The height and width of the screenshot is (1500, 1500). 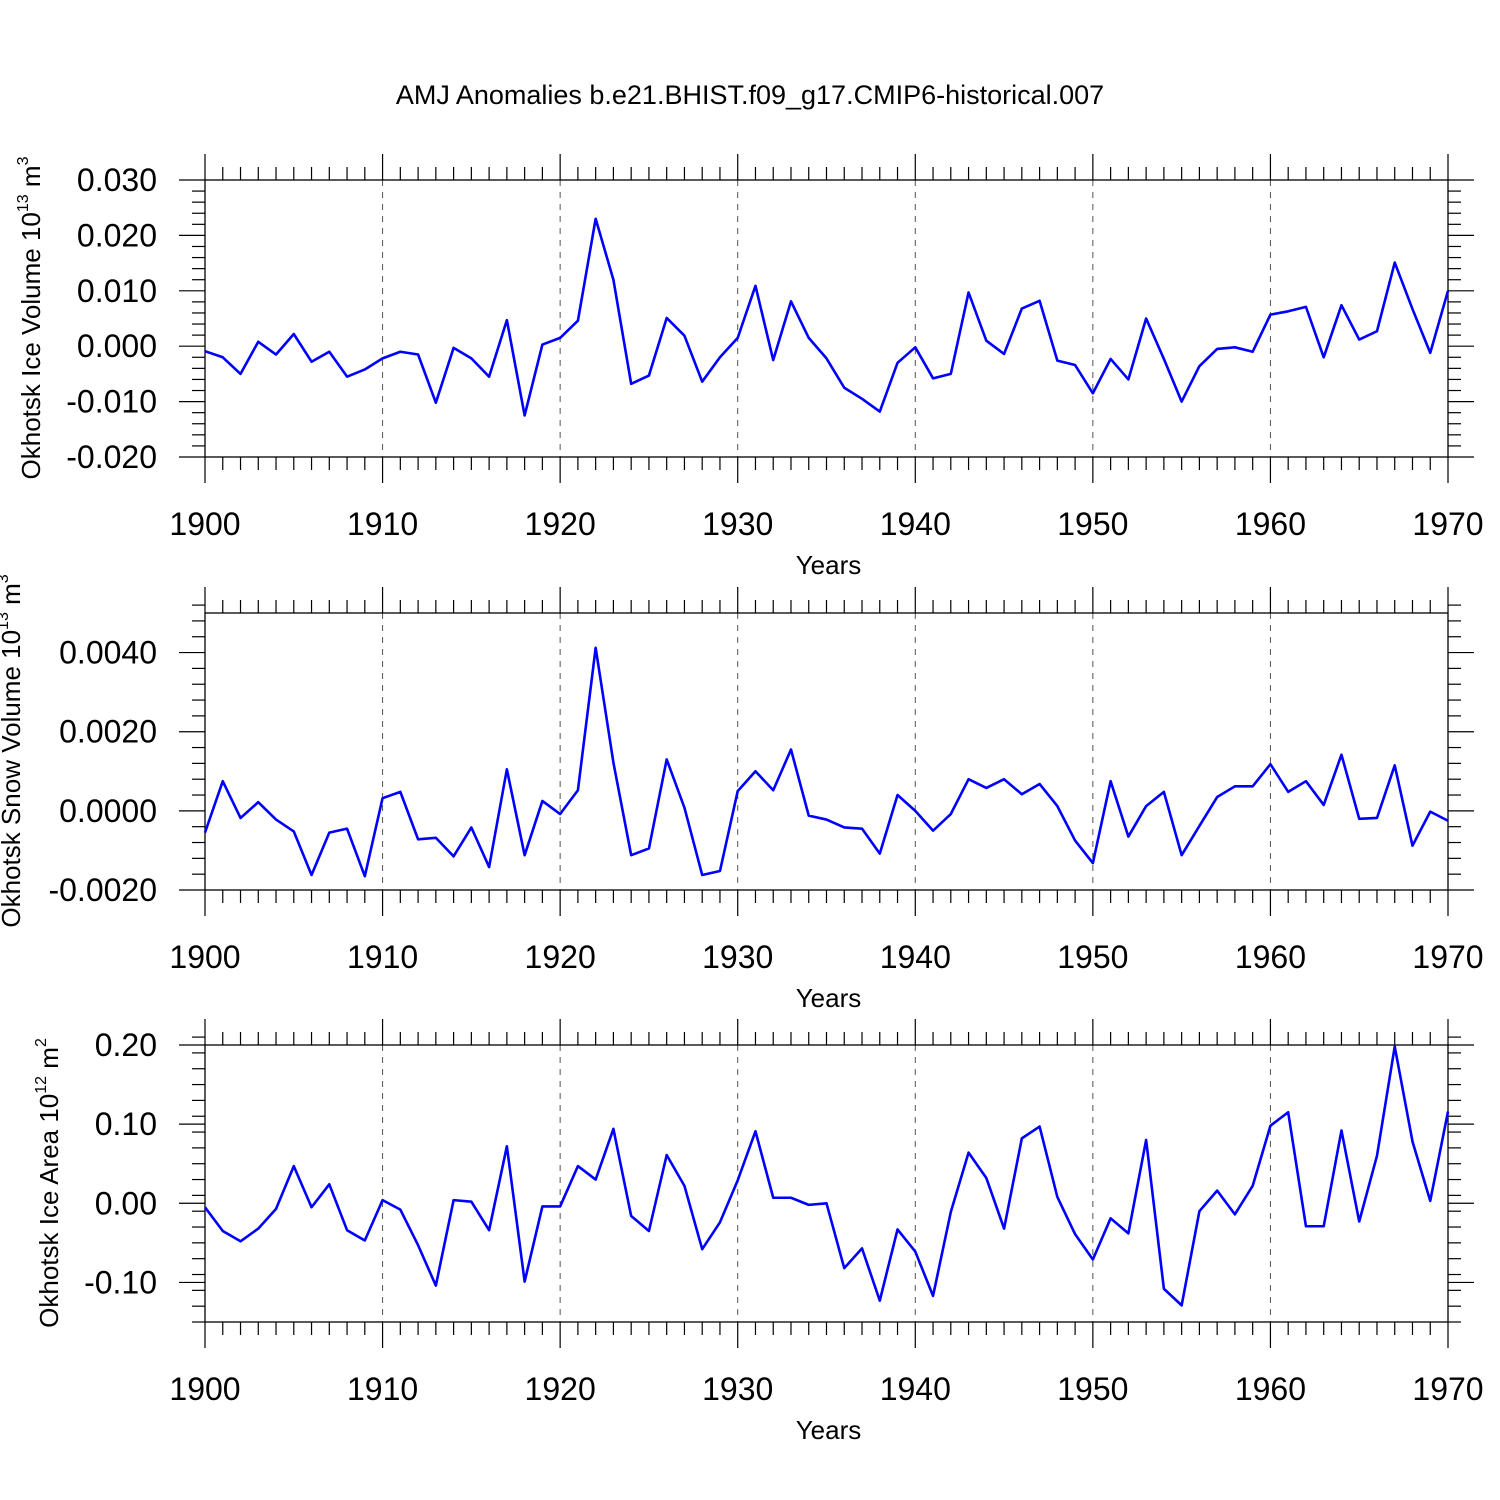 I want to click on y-tick-label: 0.010, so click(x=117, y=291).